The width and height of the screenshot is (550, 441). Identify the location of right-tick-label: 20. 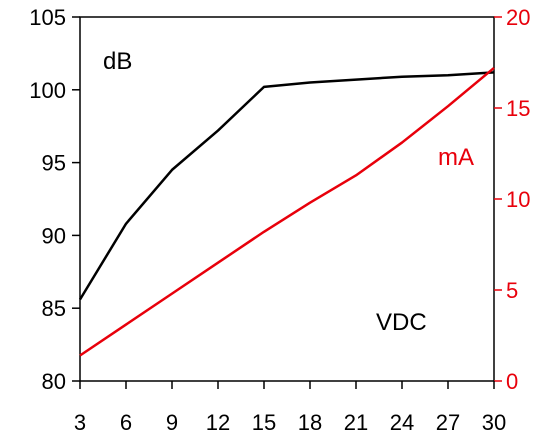
(518, 17).